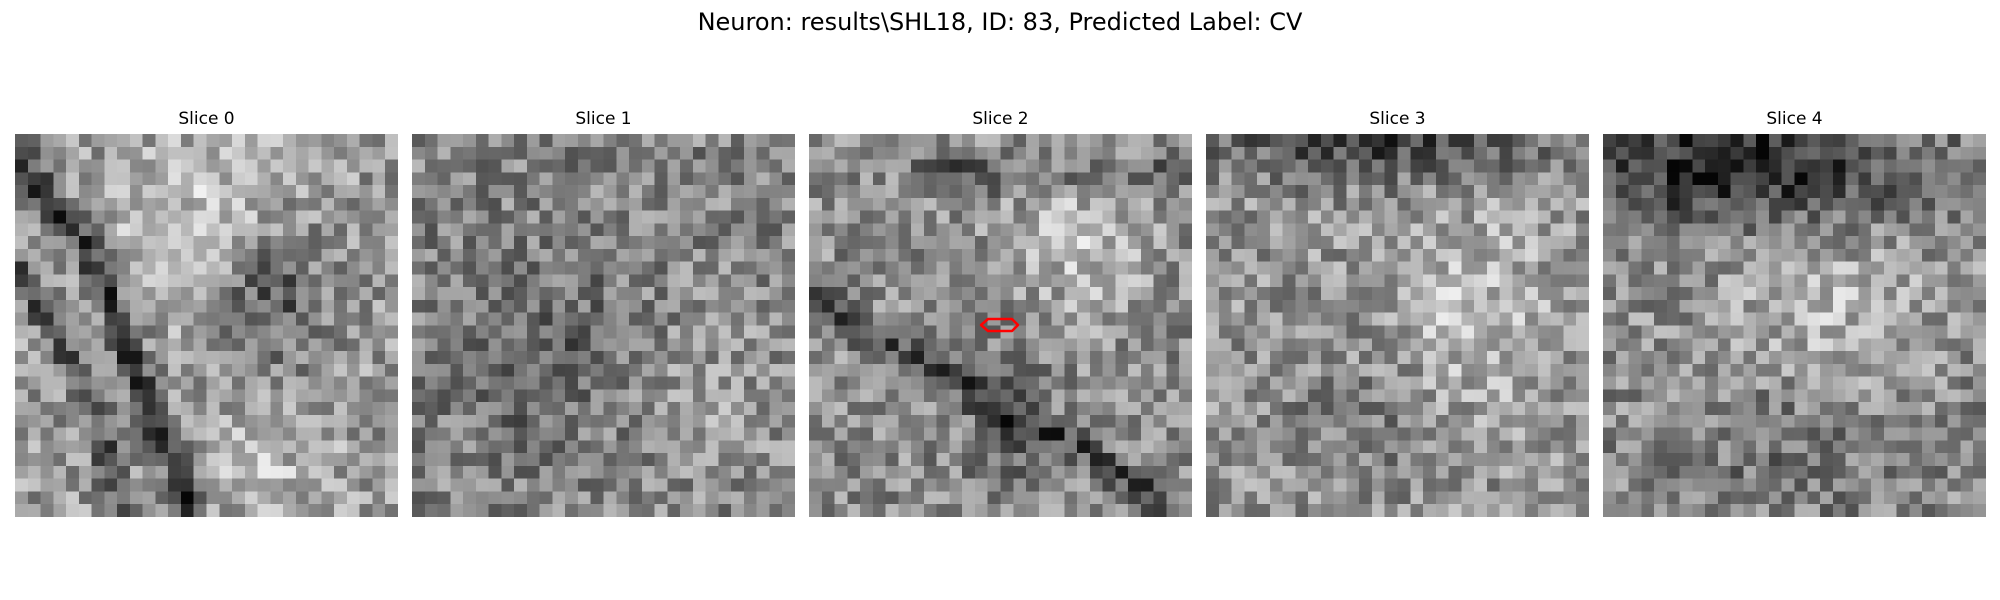 The image size is (2000, 600). I want to click on slice-title-0: Slice 0, so click(206, 119).